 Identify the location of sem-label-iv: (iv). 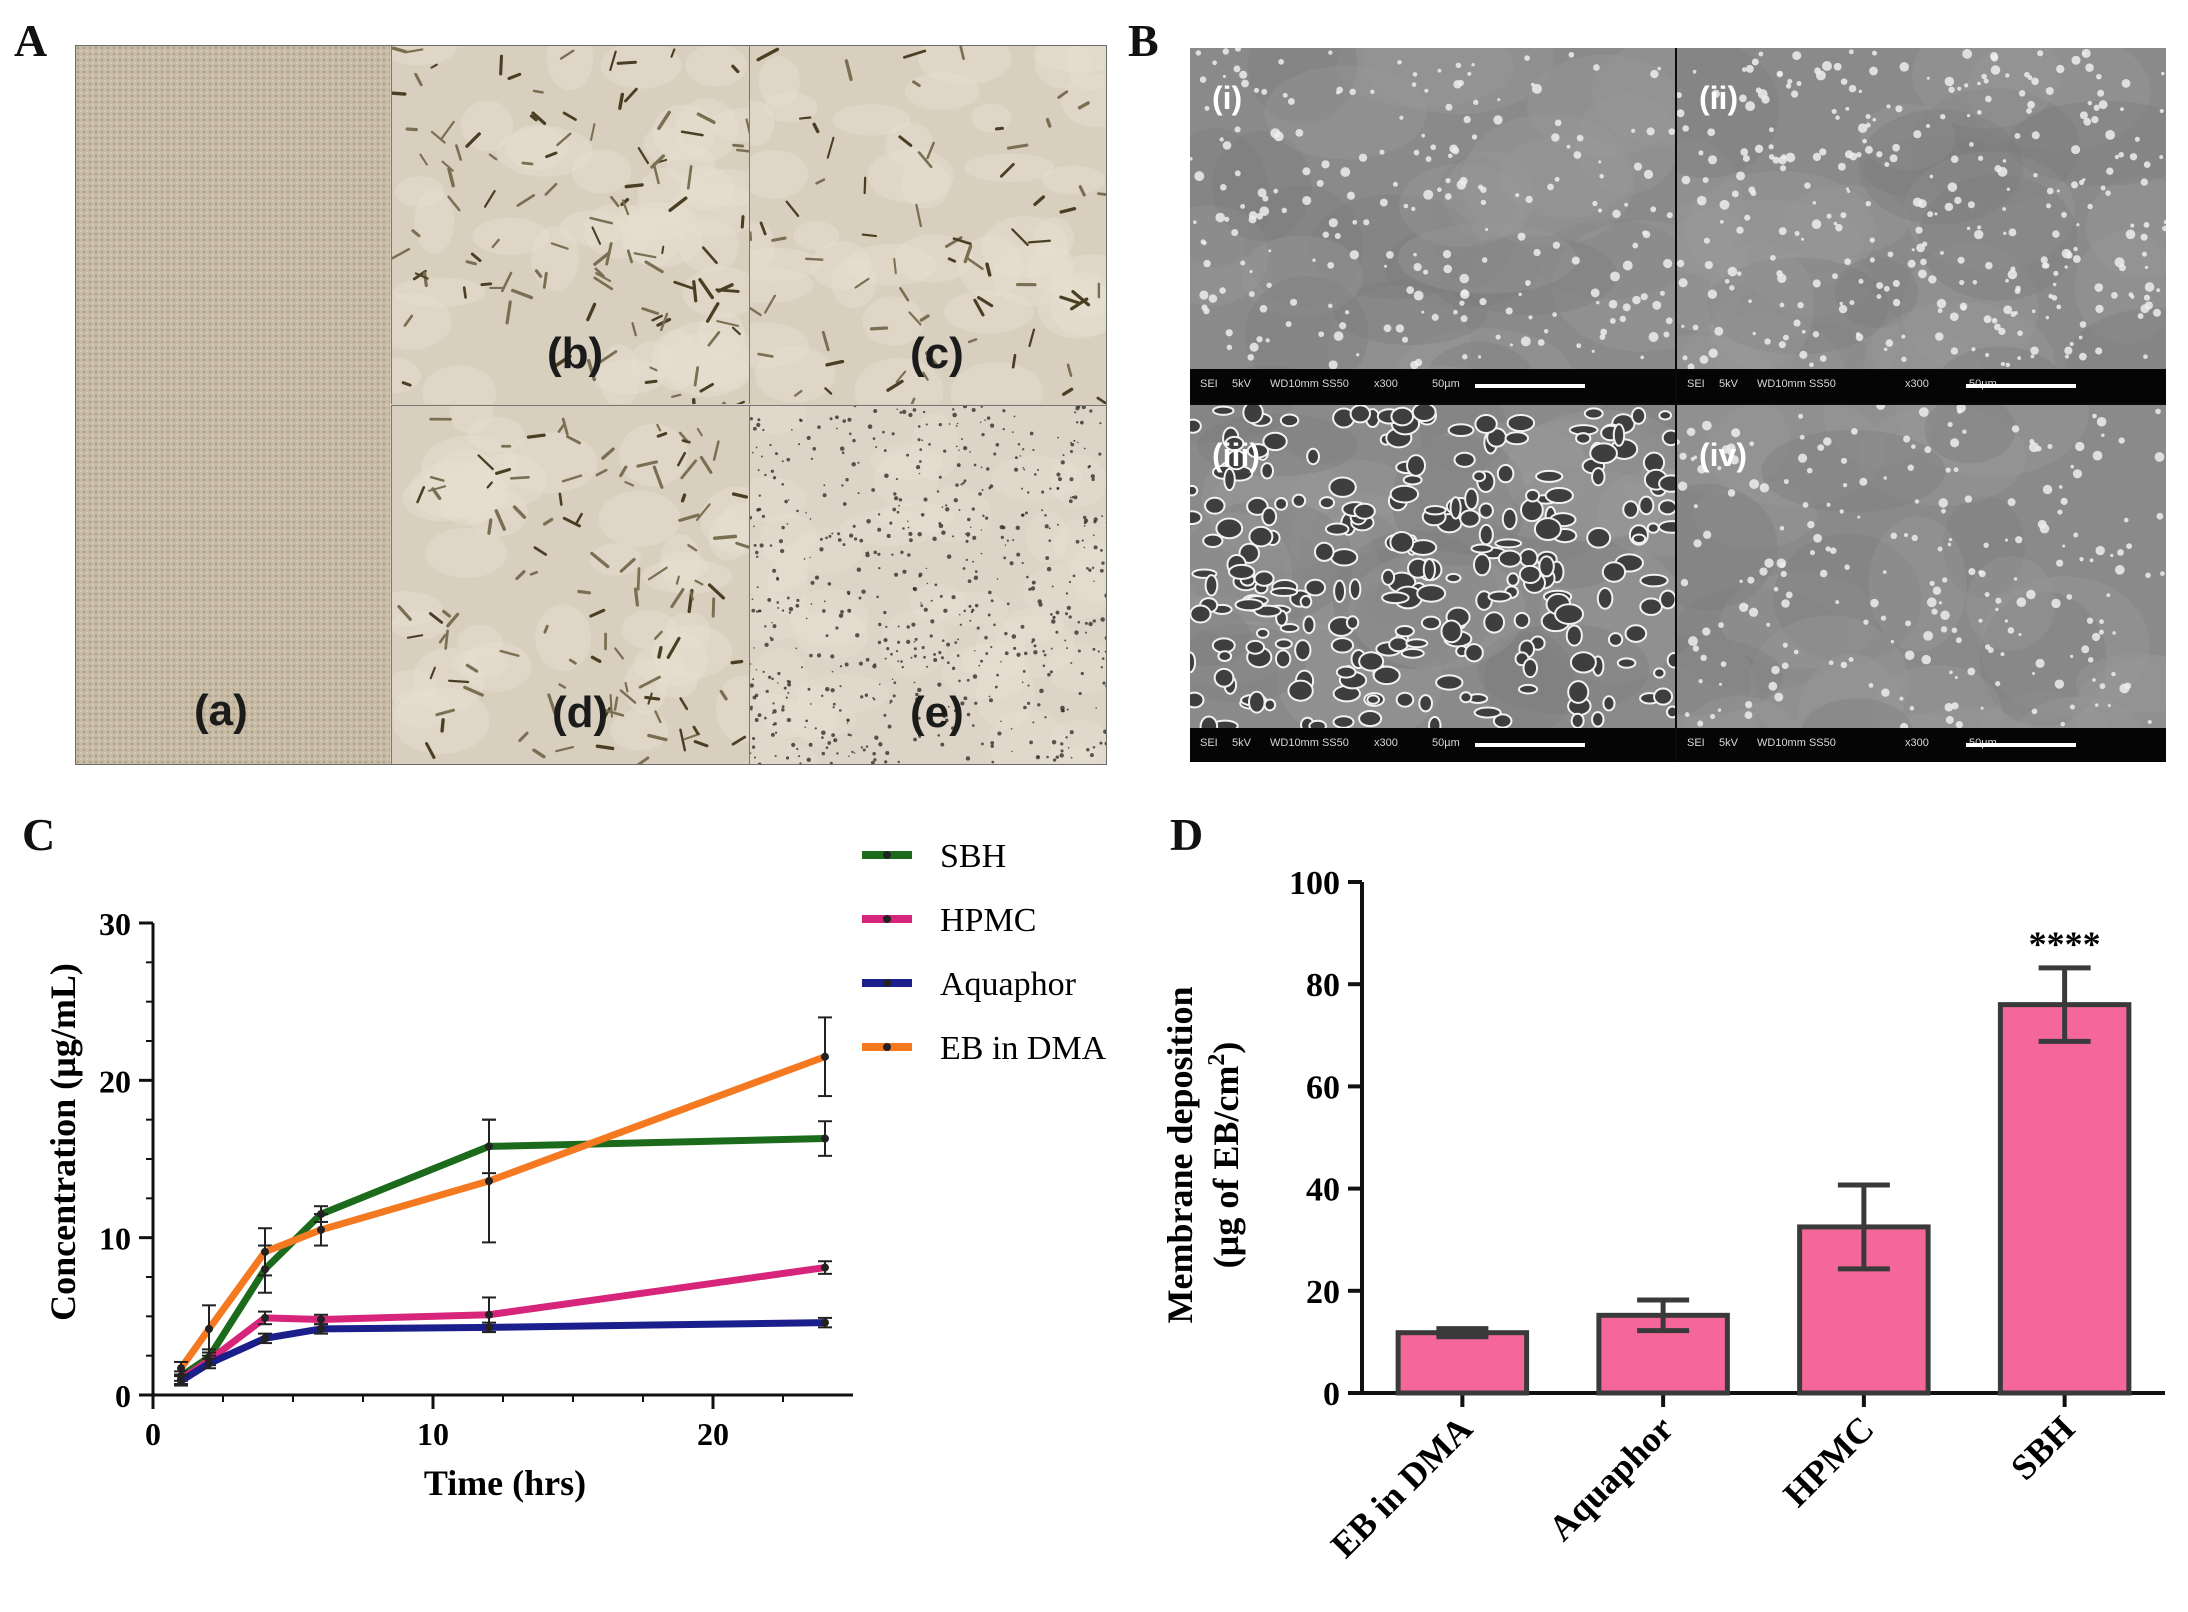
(1723, 455).